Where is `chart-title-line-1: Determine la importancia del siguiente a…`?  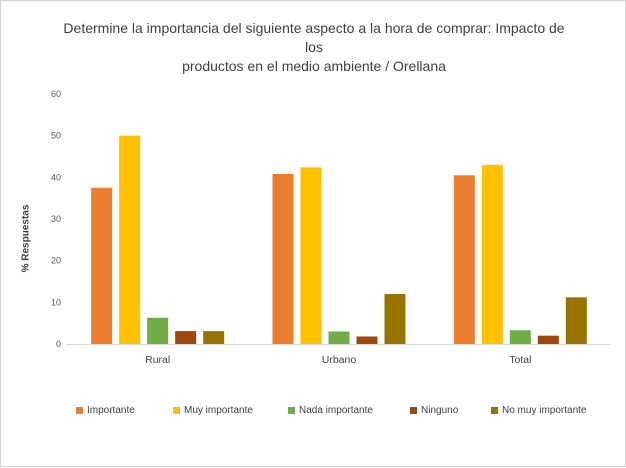
chart-title-line-1: Determine la importancia del siguiente a… is located at coordinates (314, 37).